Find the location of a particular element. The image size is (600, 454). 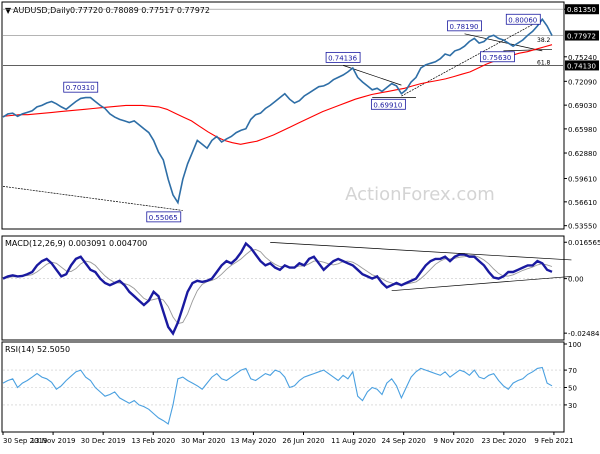

level-tag-fib is located at coordinates (582, 65).